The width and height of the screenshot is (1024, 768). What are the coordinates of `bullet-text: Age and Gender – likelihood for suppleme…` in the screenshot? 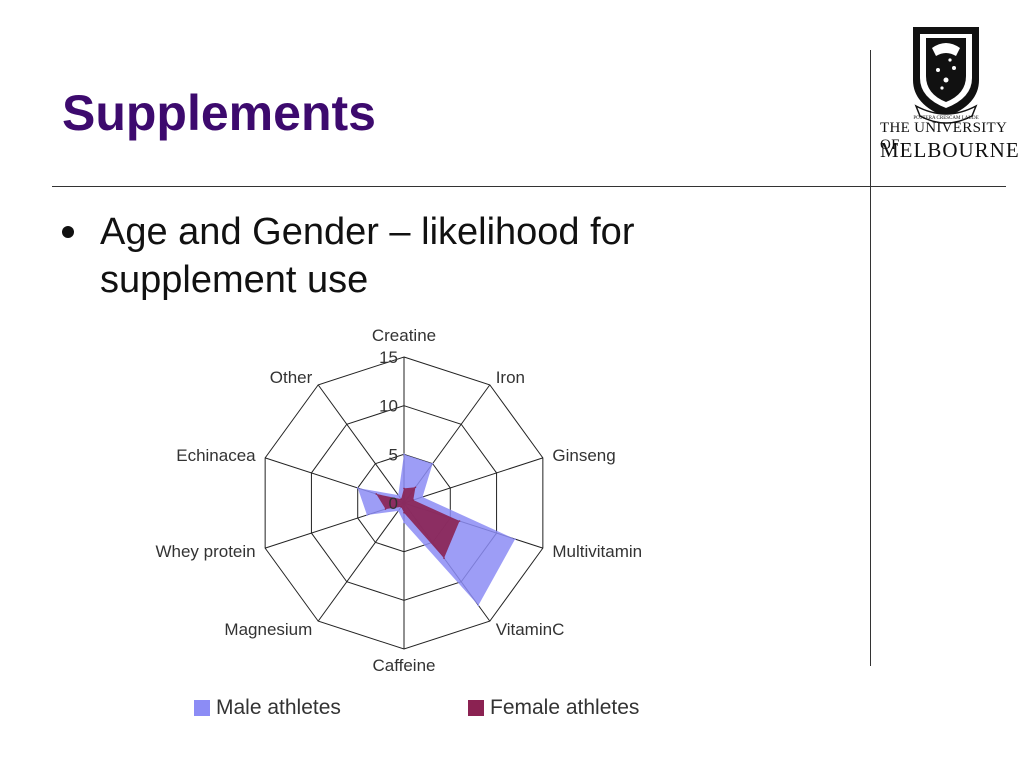 It's located at (367, 256).